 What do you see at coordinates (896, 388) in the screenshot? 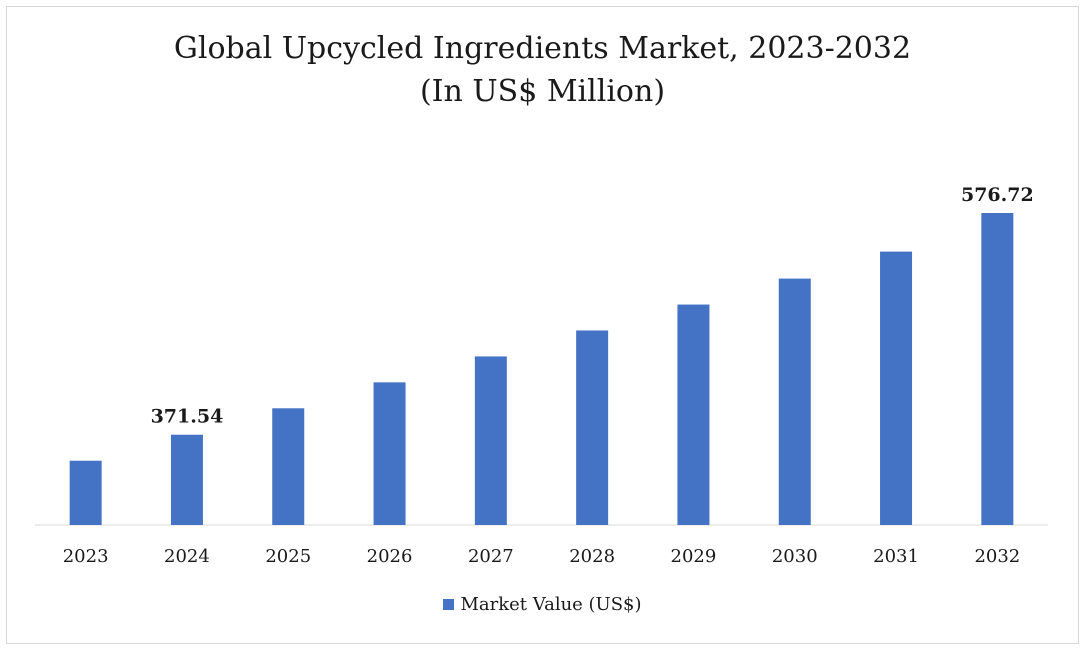
I see `bar-2031` at bounding box center [896, 388].